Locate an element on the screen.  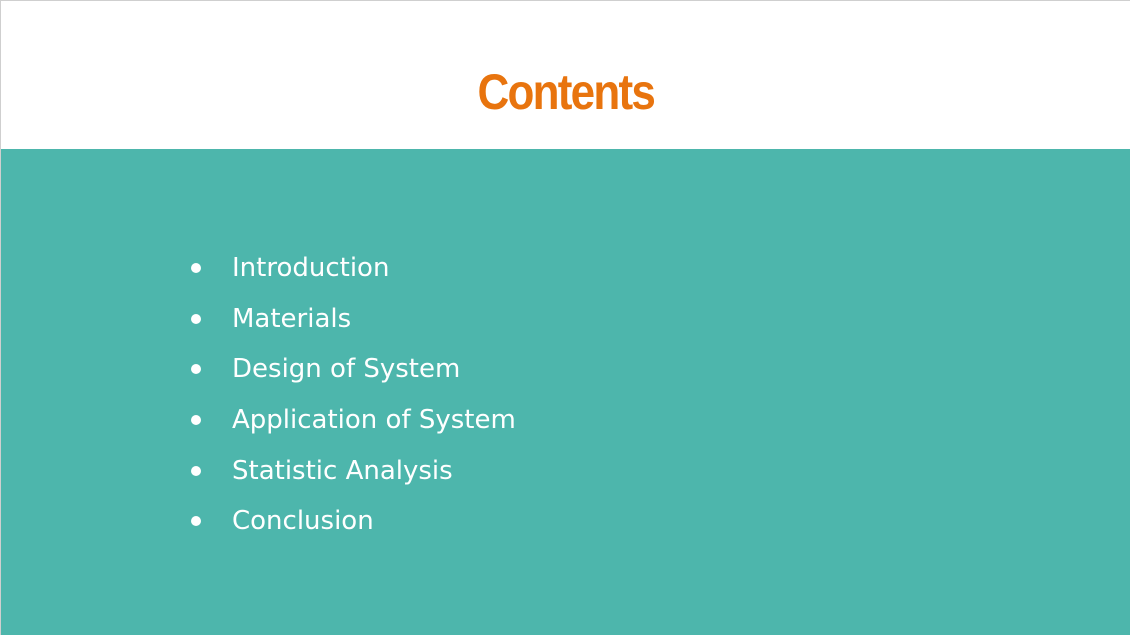
list-item-label: Statistic Analysis is located at coordinates (342, 470).